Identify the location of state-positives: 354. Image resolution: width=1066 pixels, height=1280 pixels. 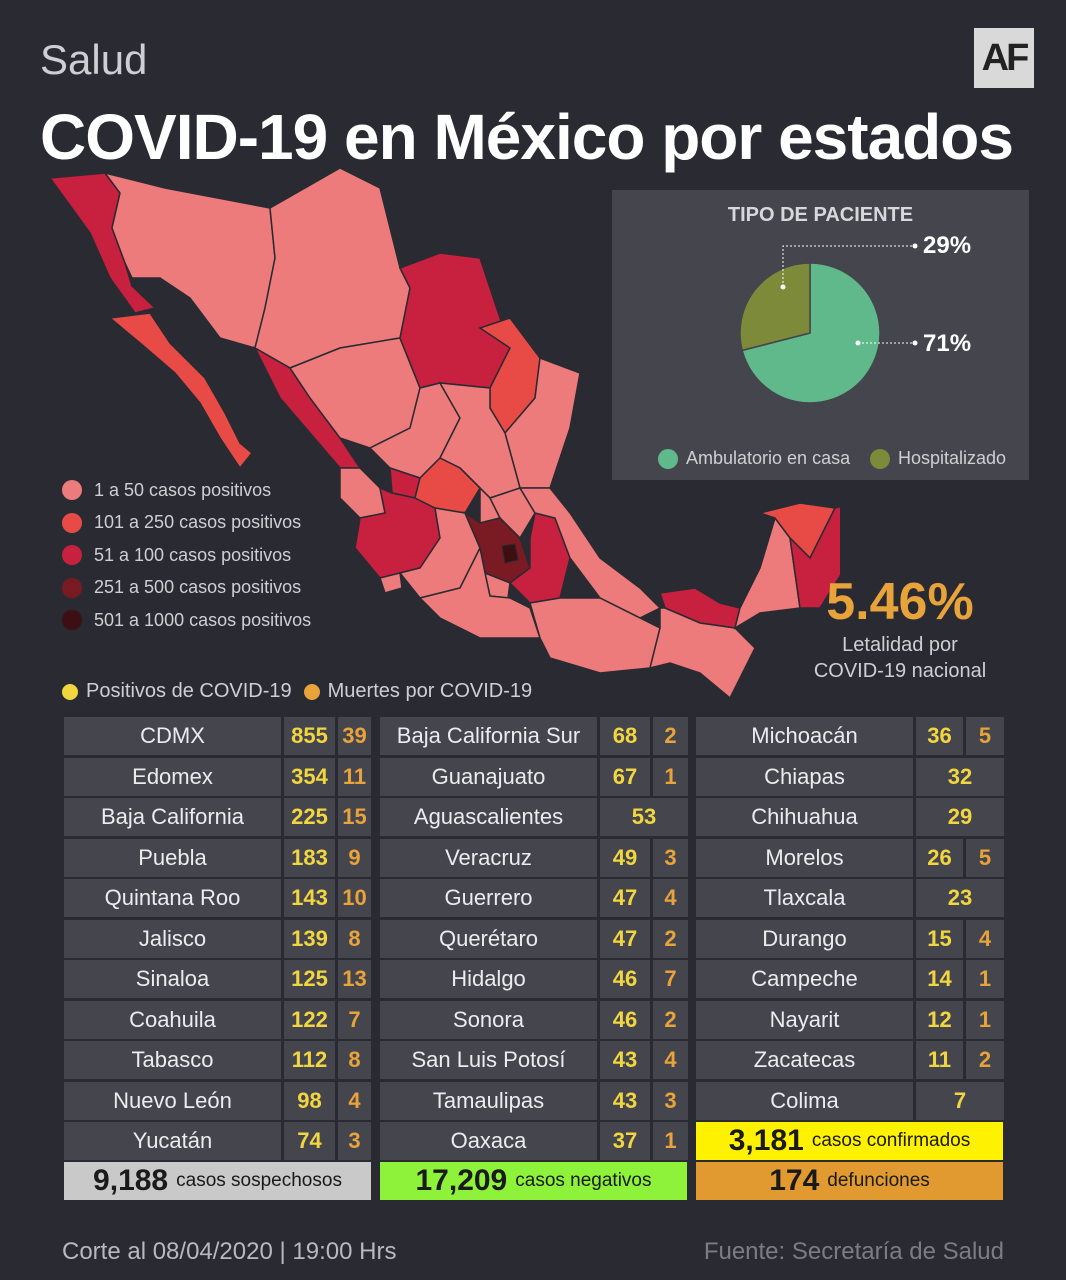
(309, 776).